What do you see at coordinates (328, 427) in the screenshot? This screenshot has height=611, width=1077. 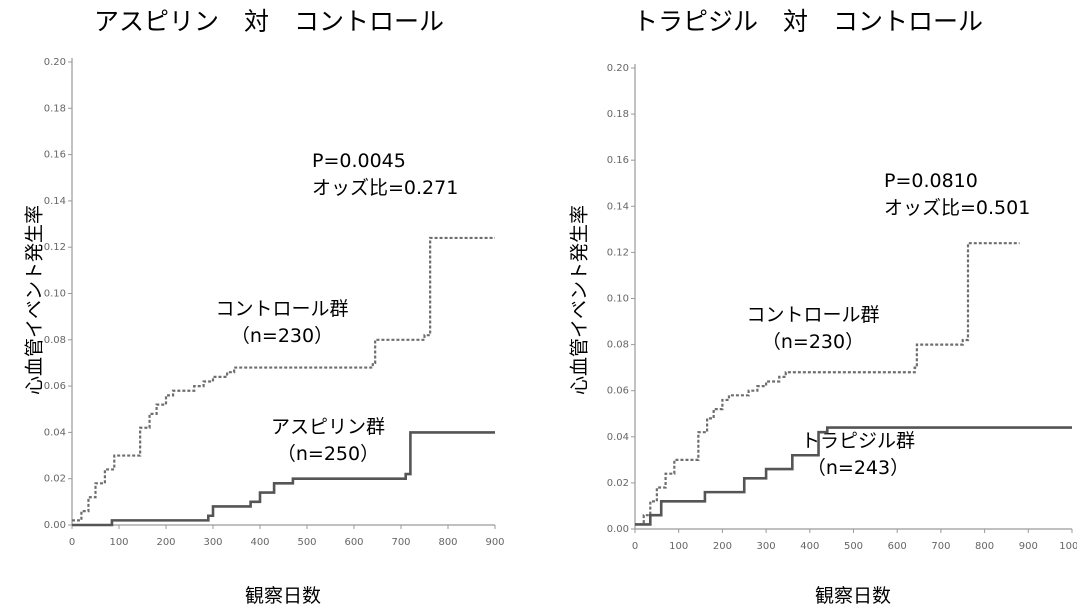 I see `series-label-line: アスピリン群` at bounding box center [328, 427].